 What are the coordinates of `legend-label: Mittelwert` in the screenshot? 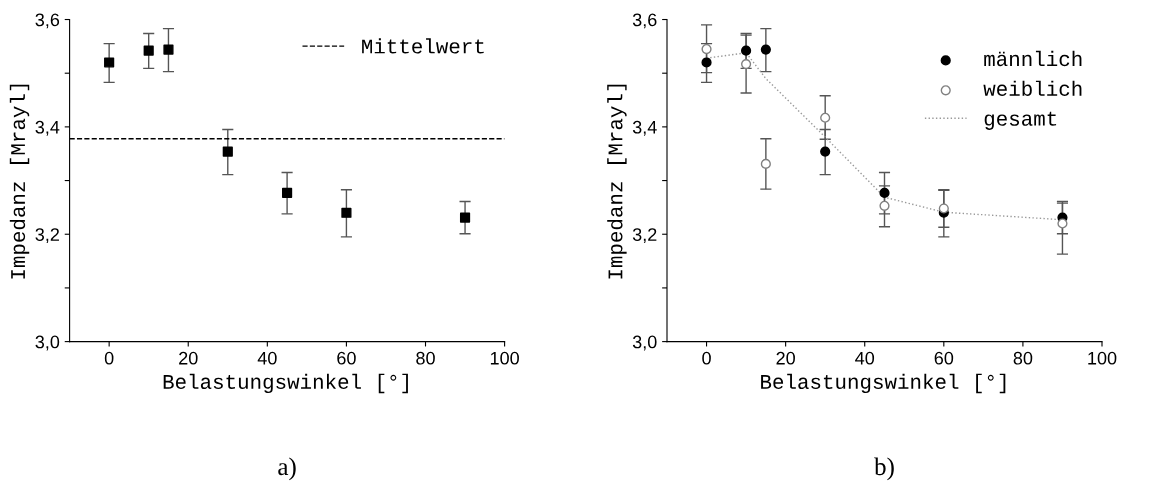 It's located at (423, 46).